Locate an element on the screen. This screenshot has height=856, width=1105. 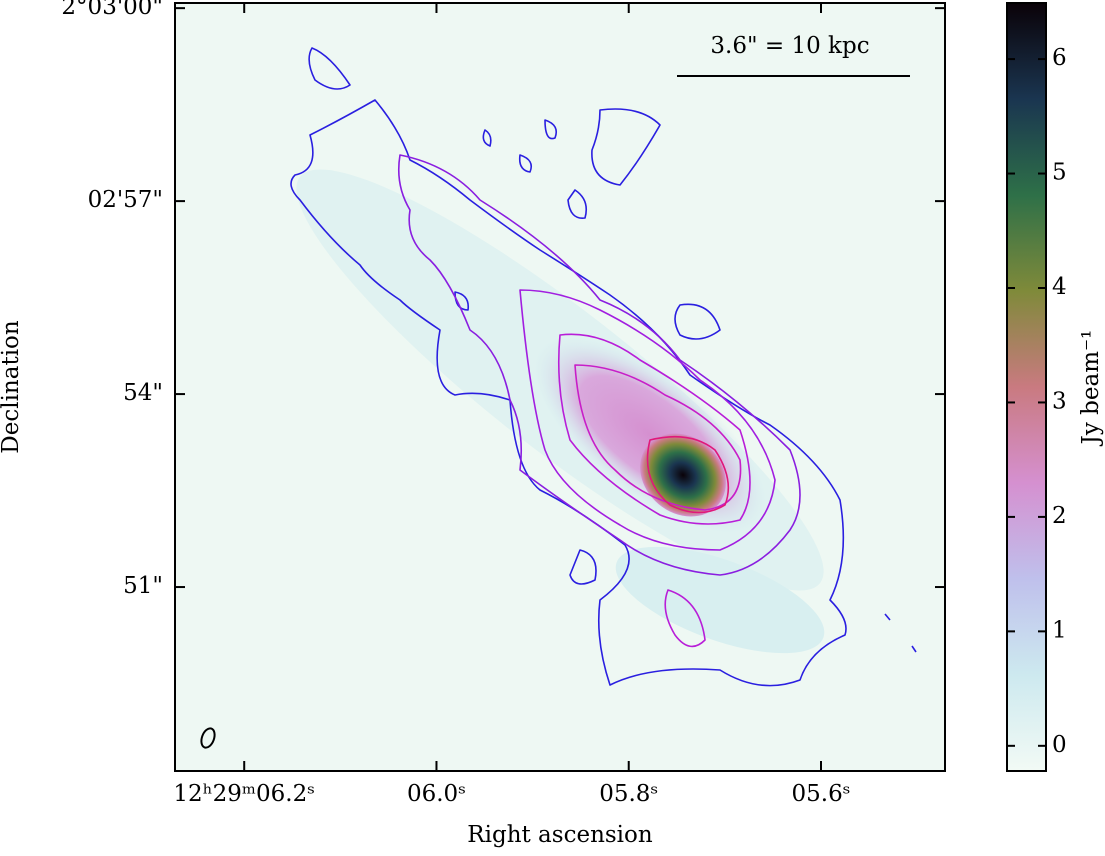
x-tick-label: 05.6ˢ is located at coordinates (821, 794).